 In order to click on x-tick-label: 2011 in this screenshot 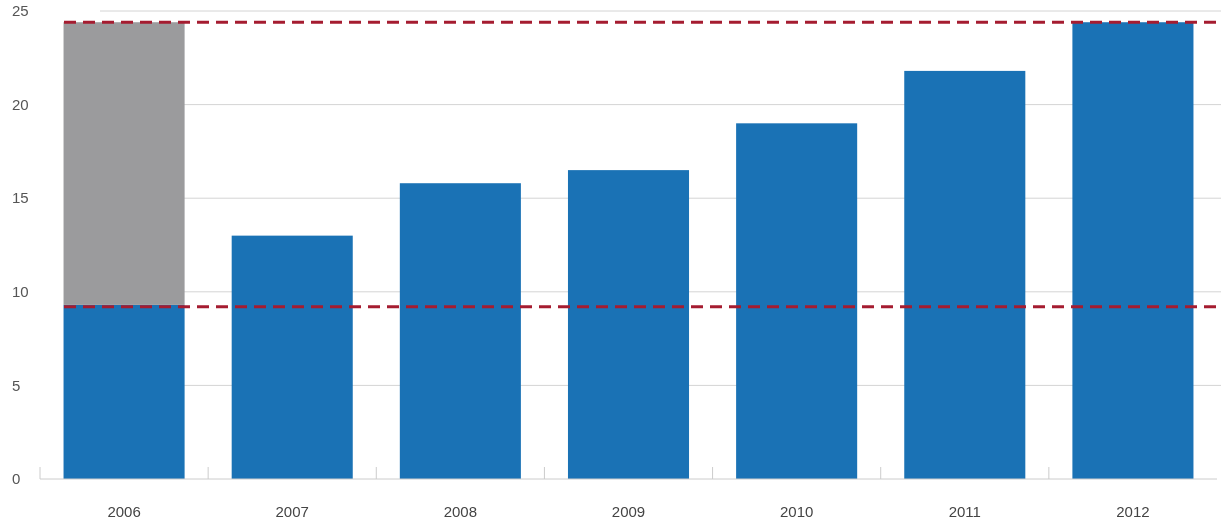, I will do `click(964, 511)`.